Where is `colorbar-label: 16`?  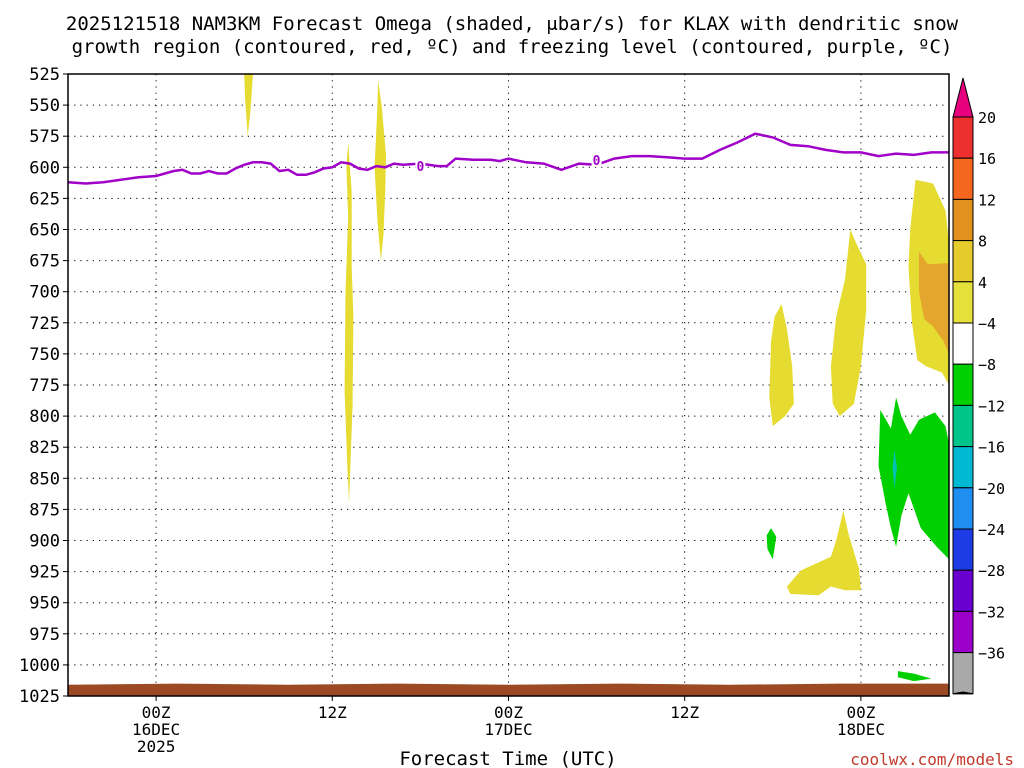 colorbar-label: 16 is located at coordinates (987, 159).